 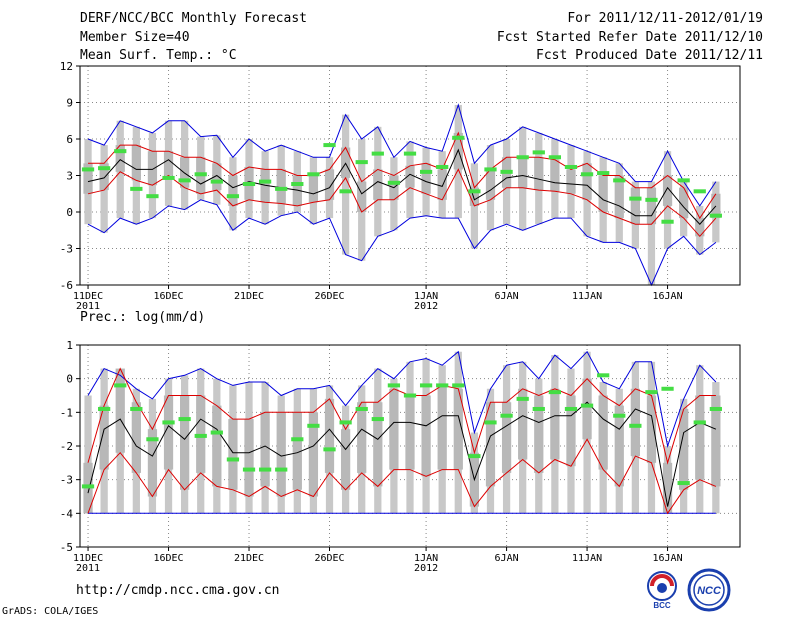 What do you see at coordinates (401, 416) in the screenshot?
I see `precipitation-p75-line` at bounding box center [401, 416].